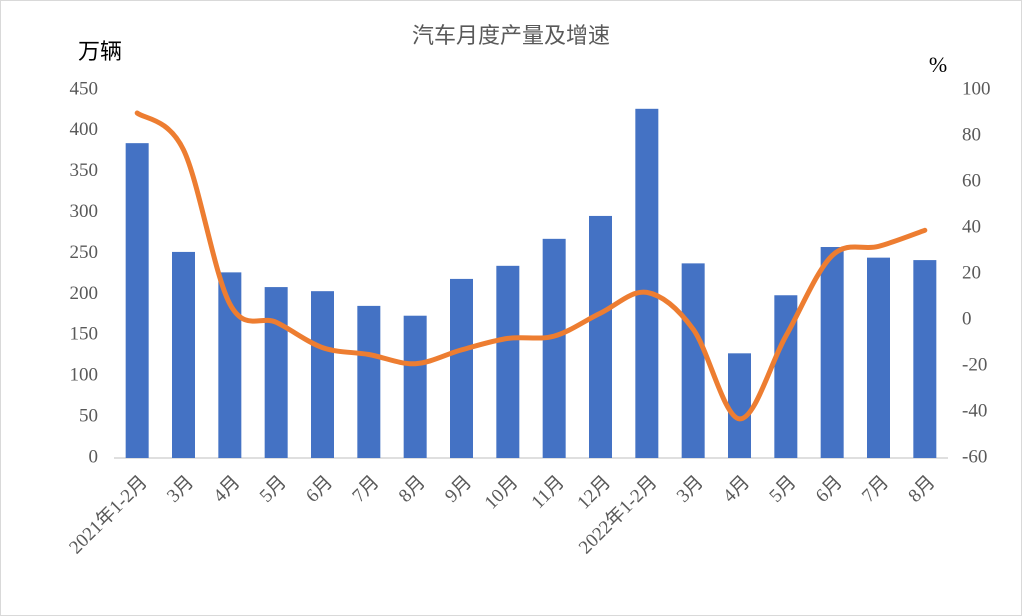 The image size is (1022, 616). Describe the element at coordinates (971, 180) in the screenshot. I see `y2-tick-label: 60` at that location.